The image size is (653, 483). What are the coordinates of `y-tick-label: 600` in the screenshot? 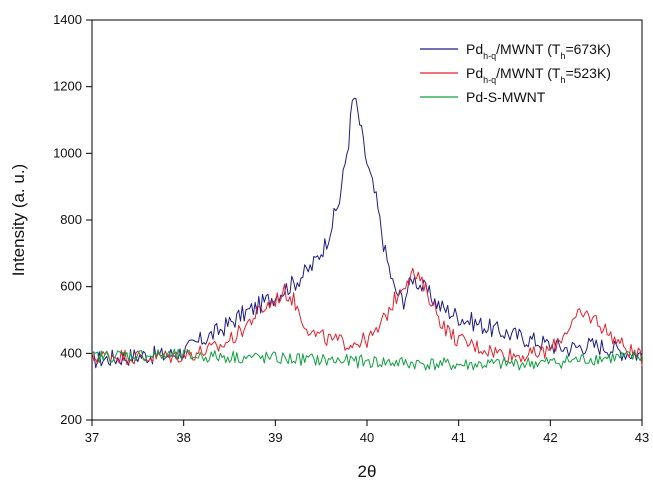 It's located at (71, 286).